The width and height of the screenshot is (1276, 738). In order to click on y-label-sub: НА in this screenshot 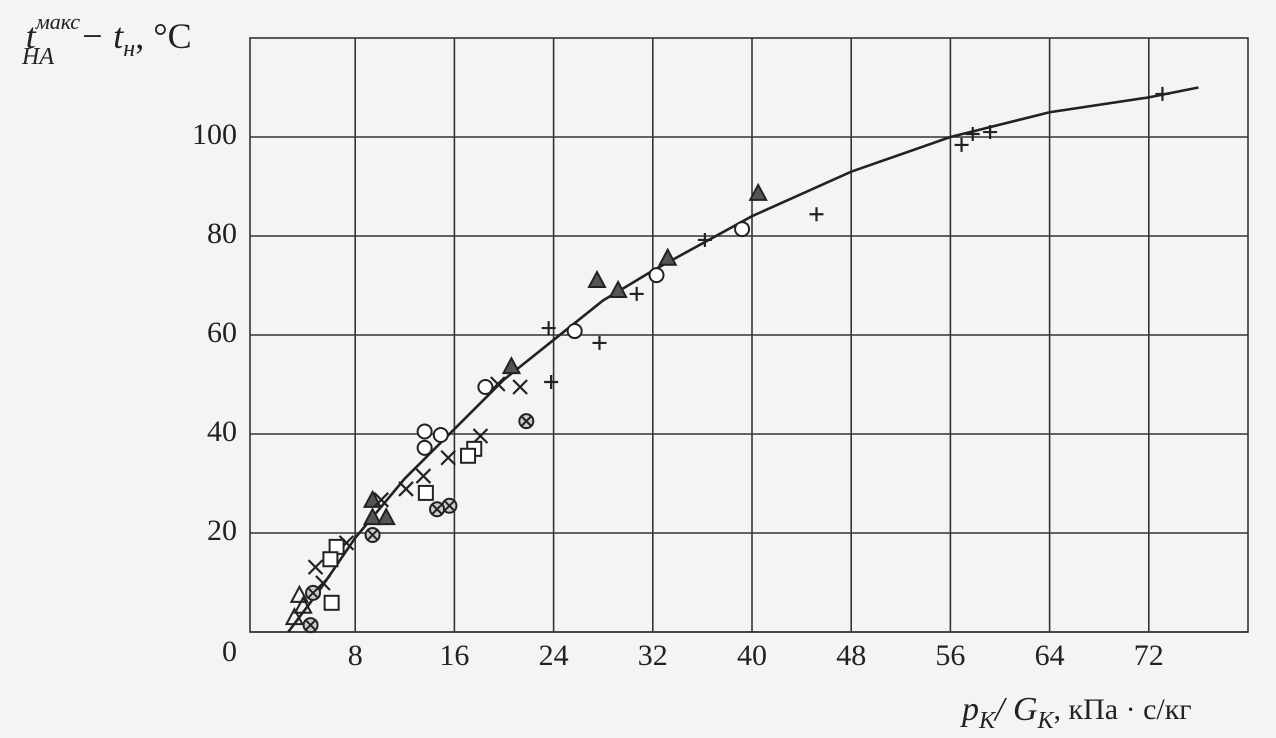, I will do `click(37, 57)`.